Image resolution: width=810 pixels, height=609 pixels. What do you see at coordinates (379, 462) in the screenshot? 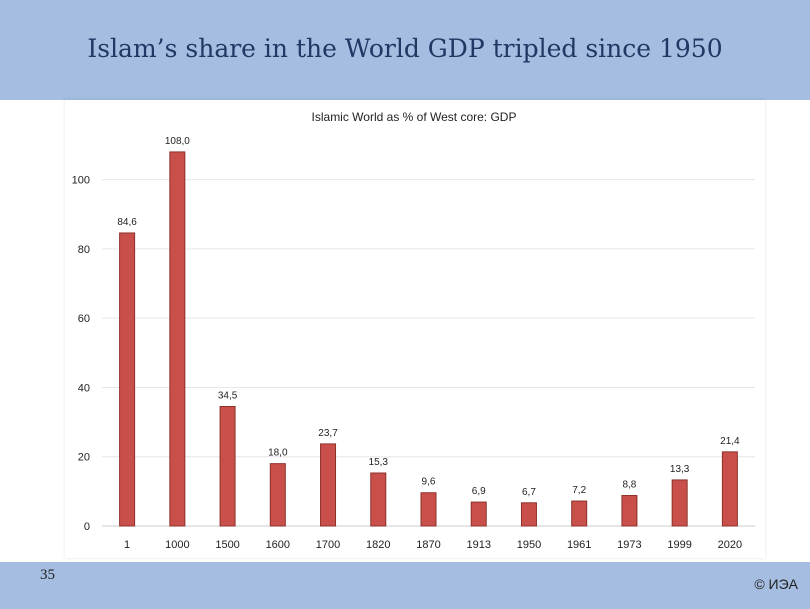
I see `data-label-1820: 15,3` at bounding box center [379, 462].